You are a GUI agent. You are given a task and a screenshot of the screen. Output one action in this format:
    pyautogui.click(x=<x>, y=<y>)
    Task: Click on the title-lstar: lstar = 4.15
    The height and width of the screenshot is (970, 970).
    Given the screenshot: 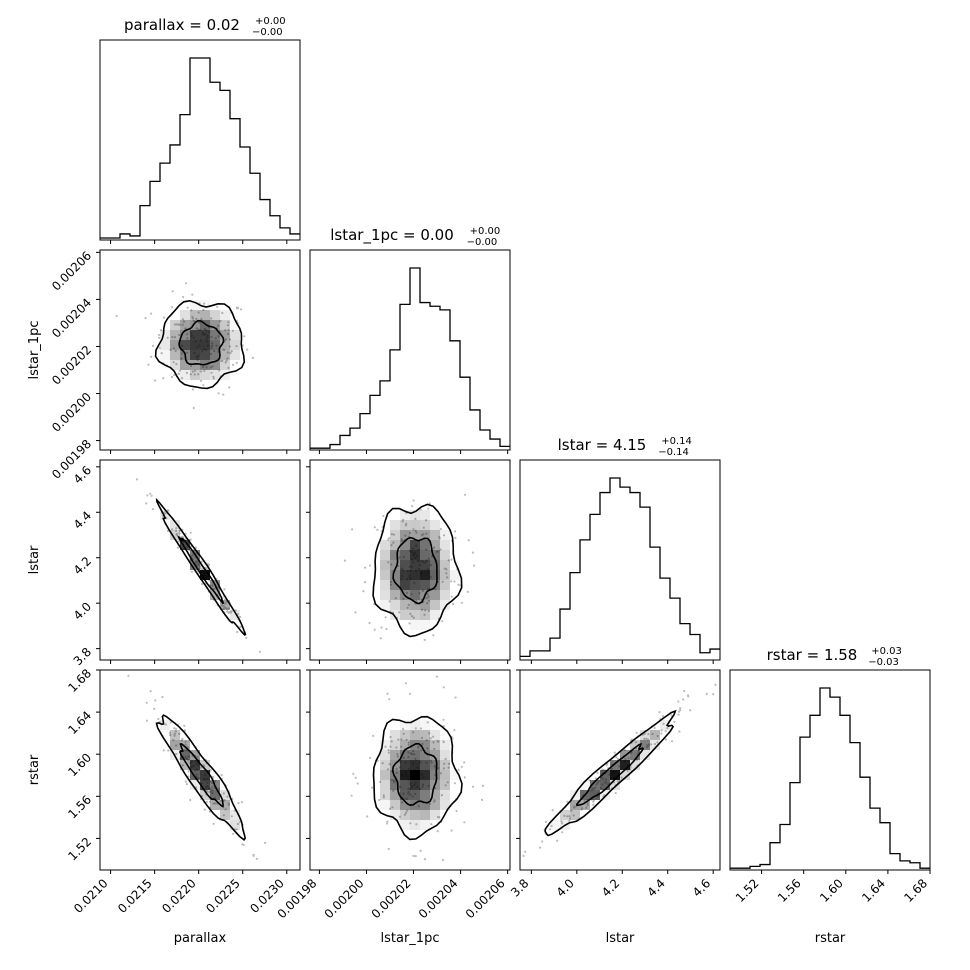 What is the action you would take?
    pyautogui.click(x=602, y=445)
    